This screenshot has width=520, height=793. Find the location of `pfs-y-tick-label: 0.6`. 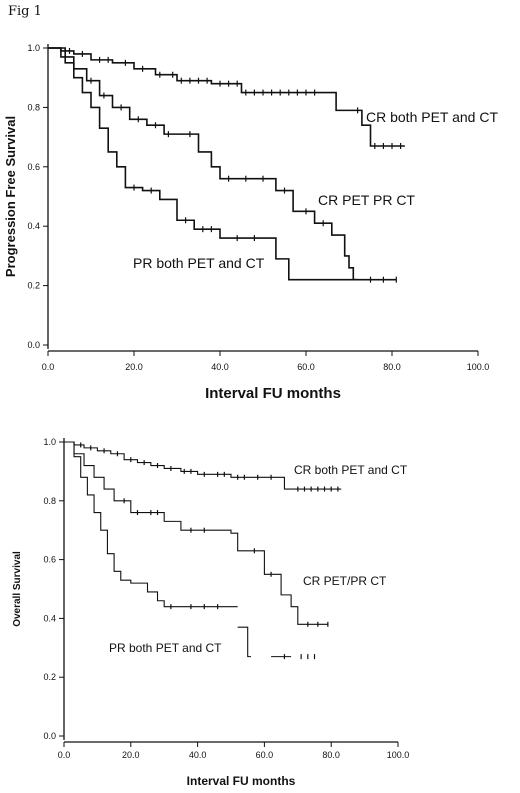

pfs-y-tick-label: 0.6 is located at coordinates (33, 167).